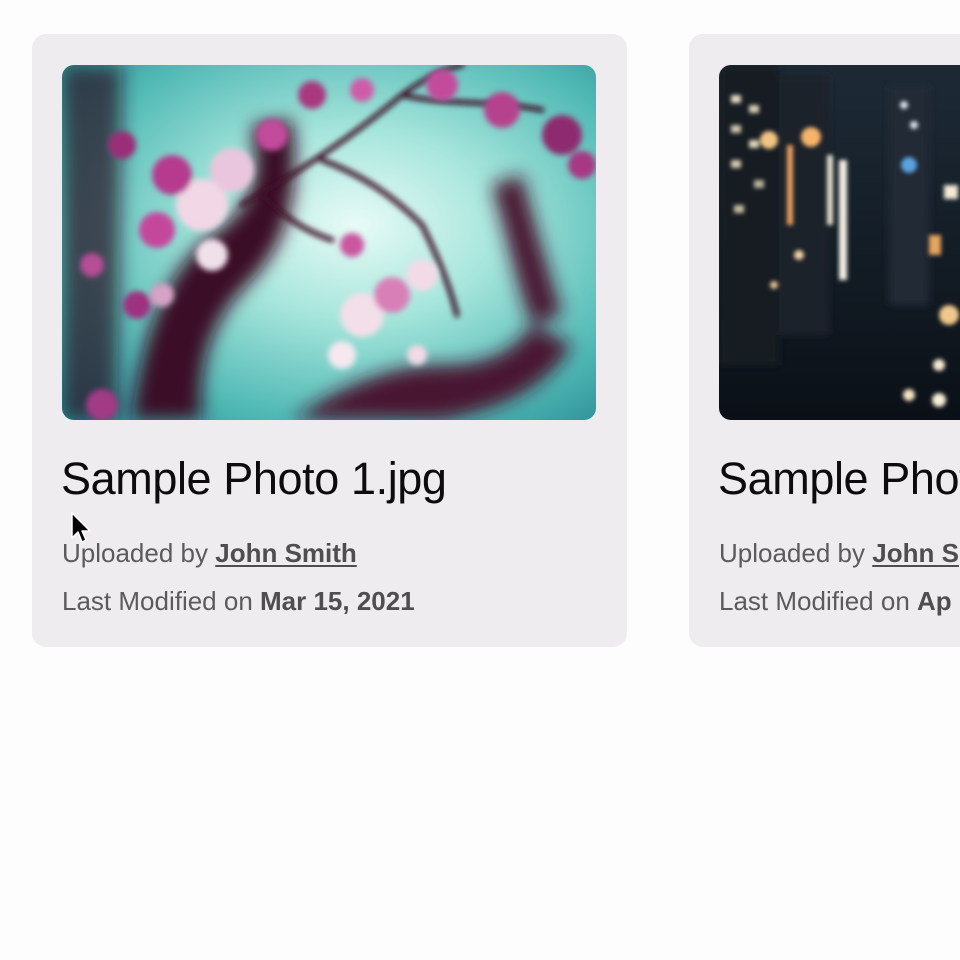  What do you see at coordinates (337, 601) in the screenshot?
I see `modified-date: Mar 15, 2021` at bounding box center [337, 601].